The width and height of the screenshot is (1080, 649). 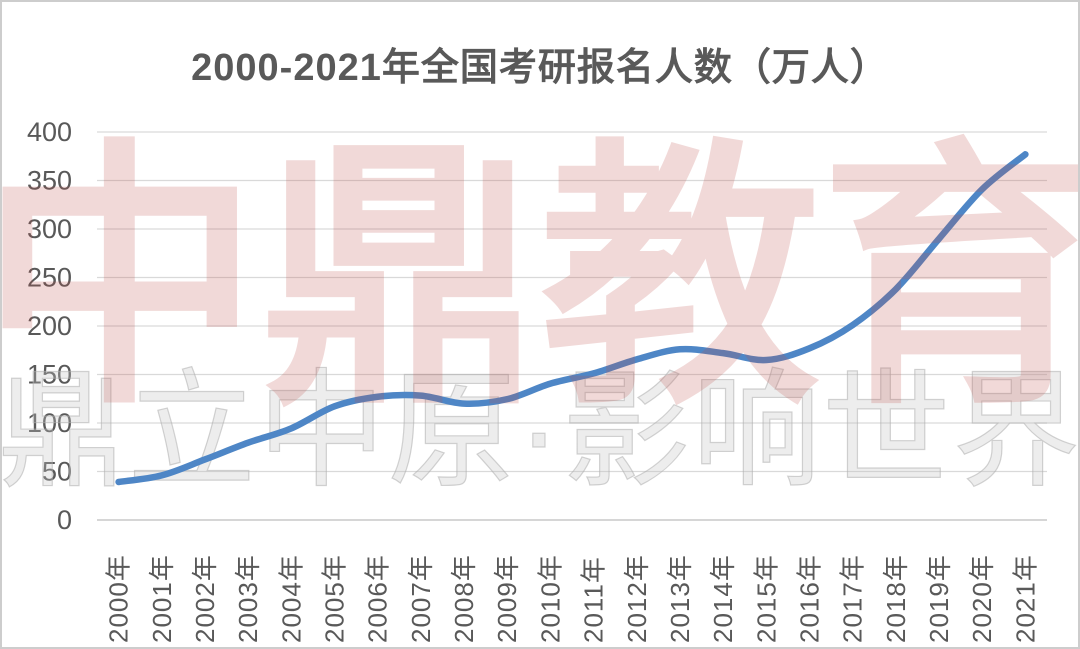 What do you see at coordinates (982, 598) in the screenshot?
I see `x-axis-label: 2020年` at bounding box center [982, 598].